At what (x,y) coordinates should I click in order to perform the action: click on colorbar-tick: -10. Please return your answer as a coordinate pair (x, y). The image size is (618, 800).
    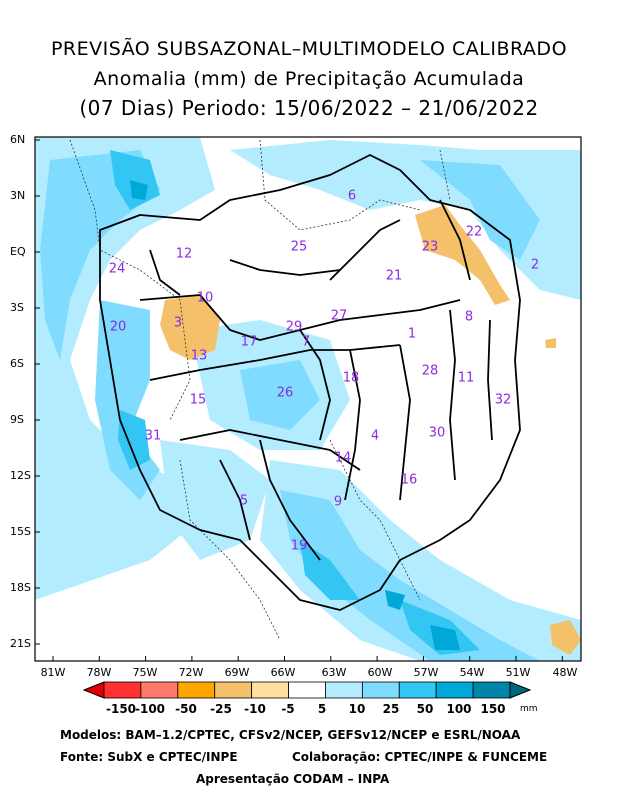
    Looking at the image, I should click on (255, 709).